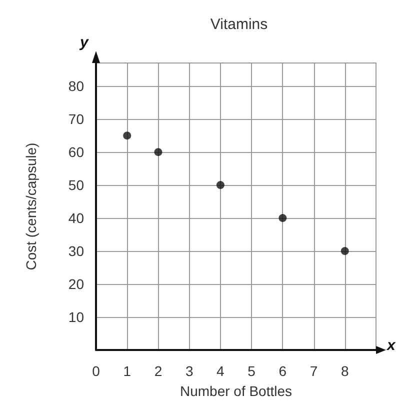 The width and height of the screenshot is (406, 416). What do you see at coordinates (282, 371) in the screenshot?
I see `x-tick-label: 6` at bounding box center [282, 371].